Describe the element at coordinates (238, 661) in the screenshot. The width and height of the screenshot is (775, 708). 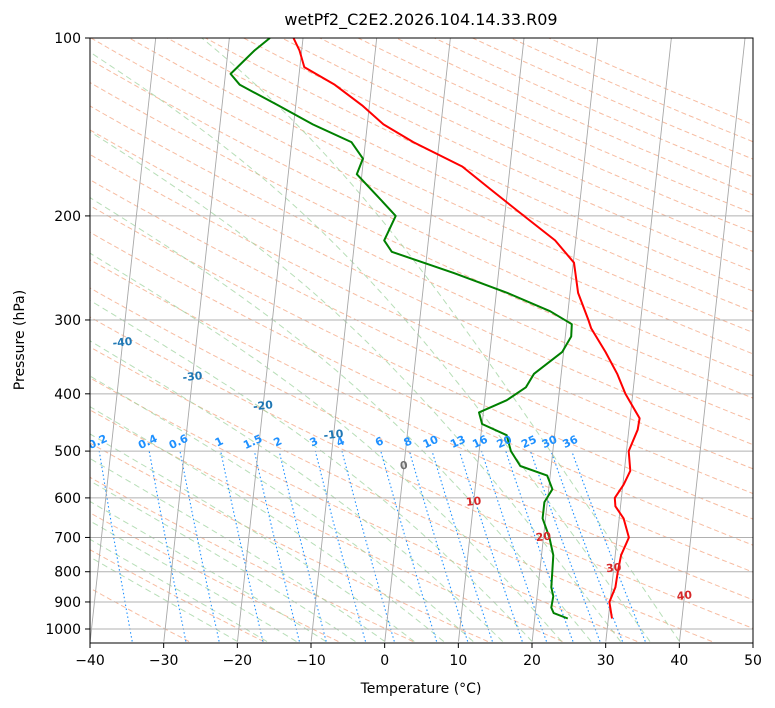
I see `x-tick-label: −20` at that location.